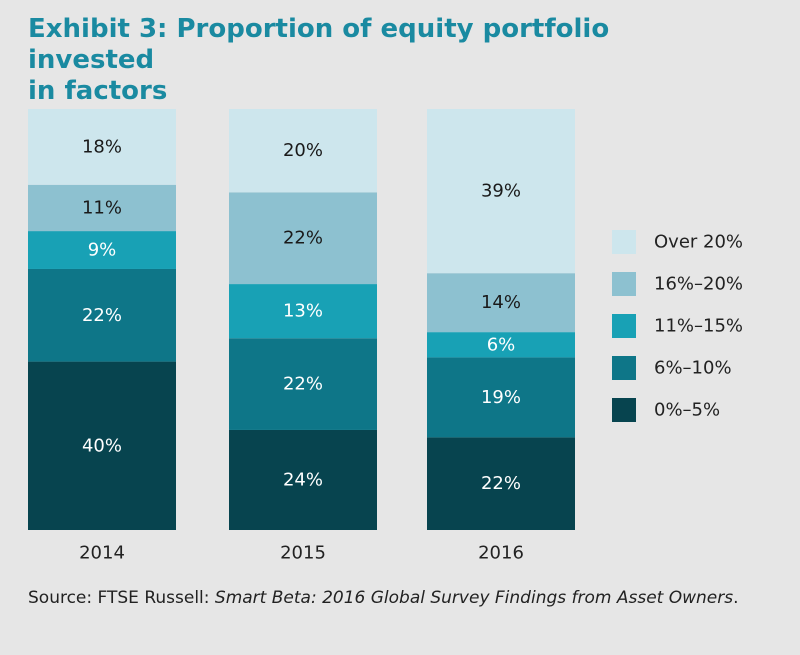  Describe the element at coordinates (698, 326) in the screenshot. I see `legend-label-11pct-15pct: 11%–15%` at that location.